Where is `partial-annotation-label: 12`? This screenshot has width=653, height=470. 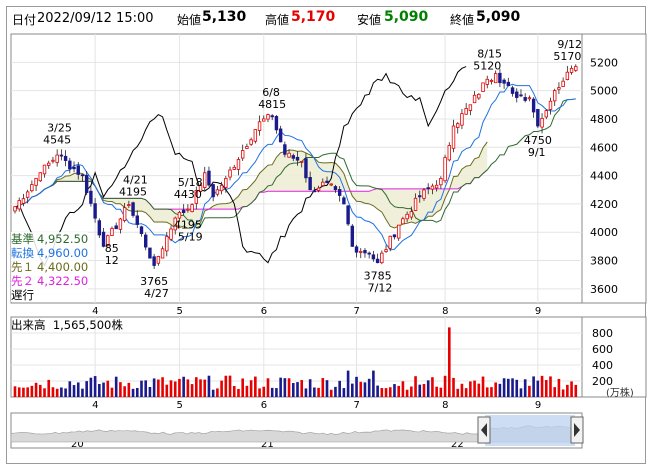 partial-annotation-label: 12 is located at coordinates (112, 260).